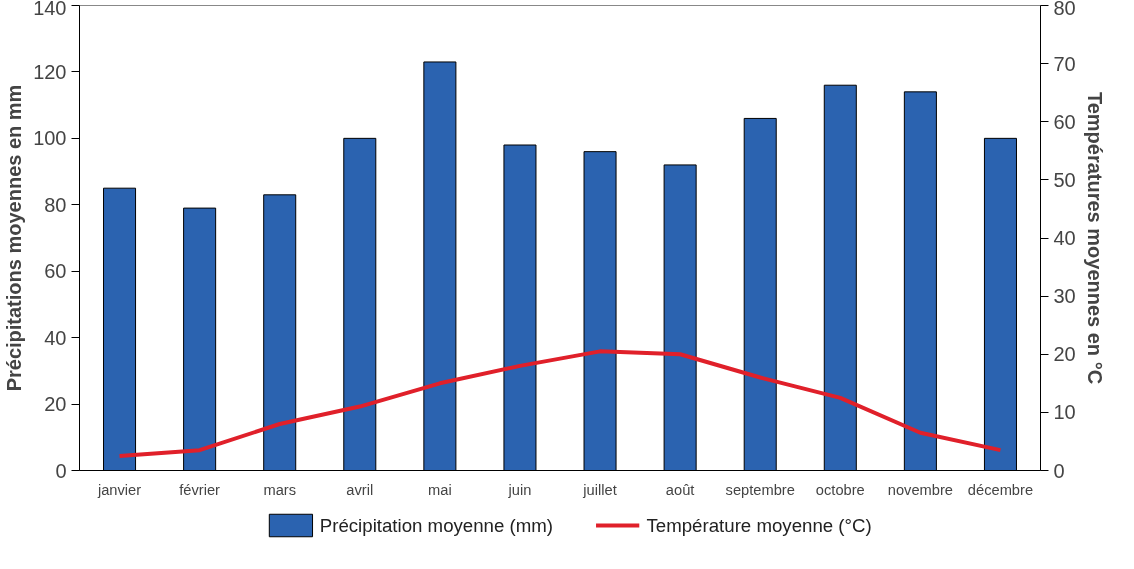 Image resolution: width=1134 pixels, height=569 pixels. I want to click on x-tick-label: octobre, so click(840, 489).